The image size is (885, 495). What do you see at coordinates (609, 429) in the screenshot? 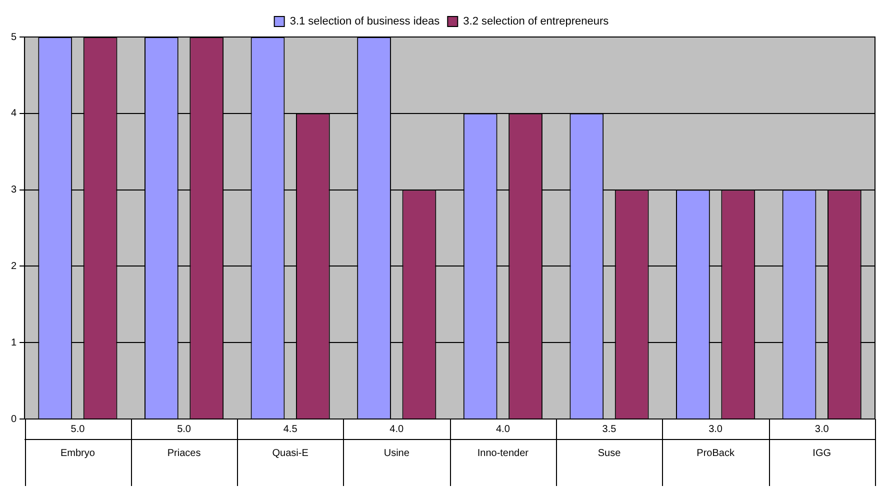
I see `text: 3.5` at bounding box center [609, 429].